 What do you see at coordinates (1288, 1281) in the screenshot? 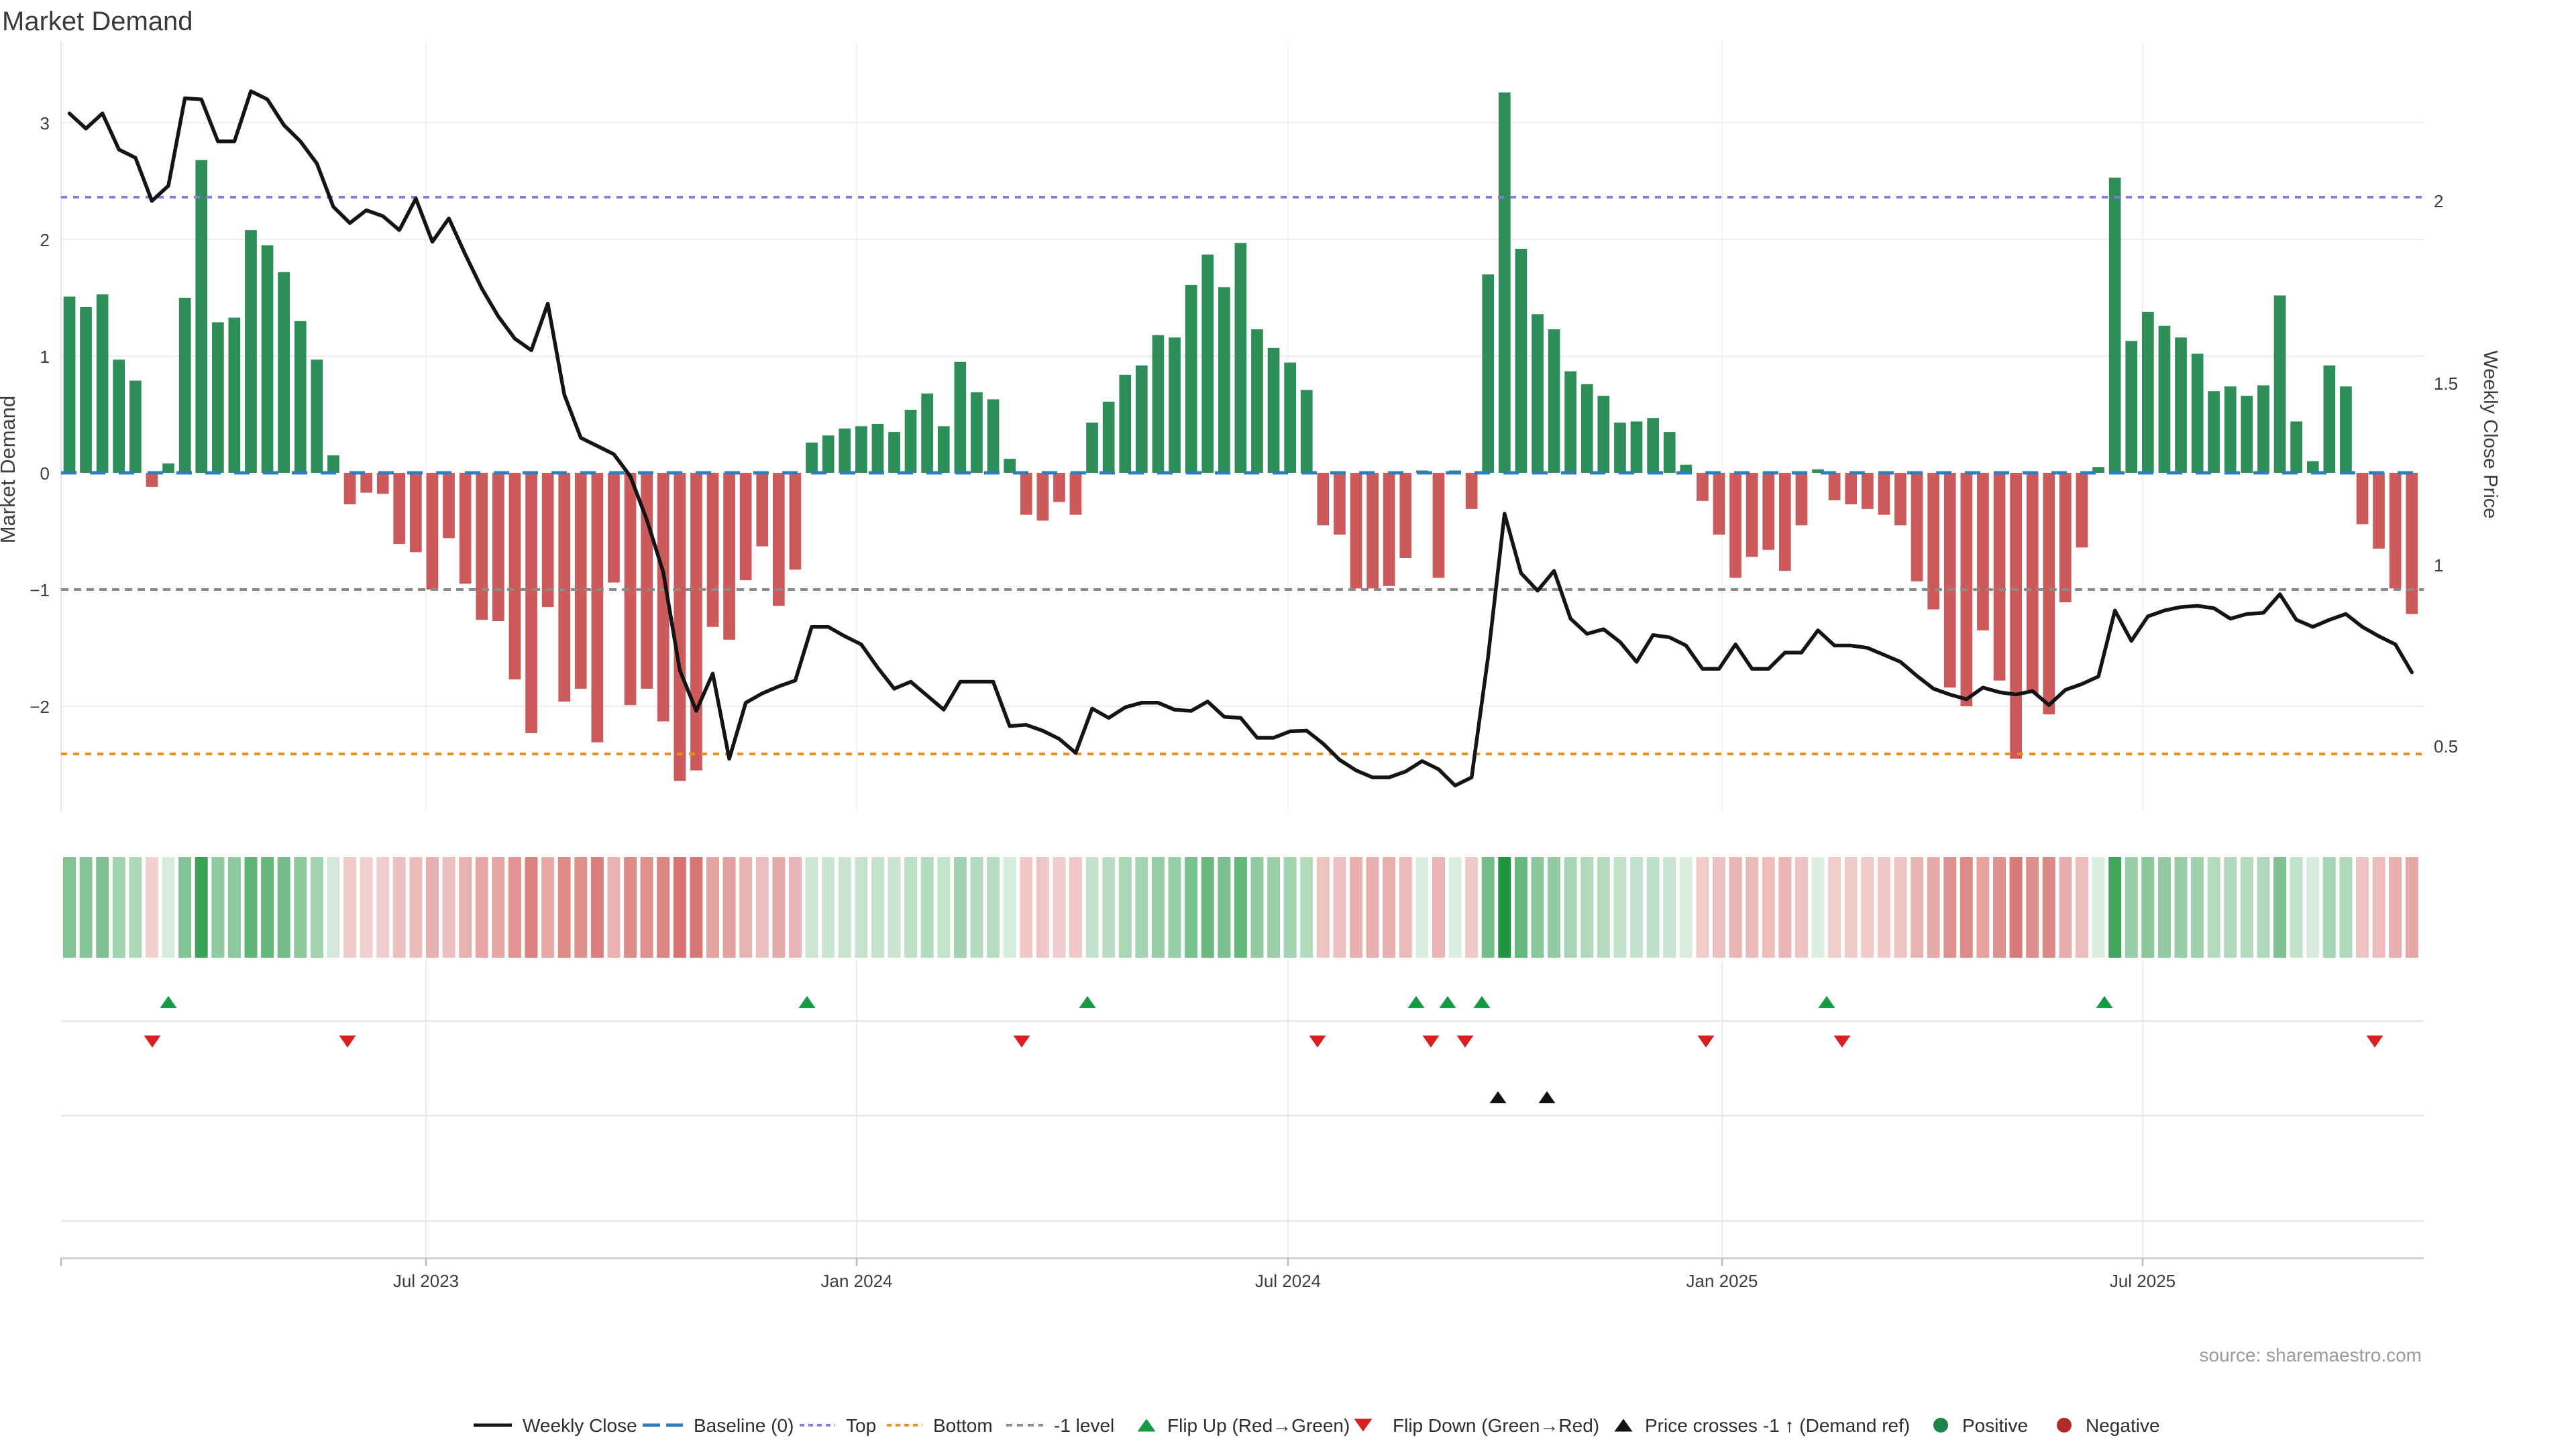
I see `svg-text: Jul 2024` at bounding box center [1288, 1281].